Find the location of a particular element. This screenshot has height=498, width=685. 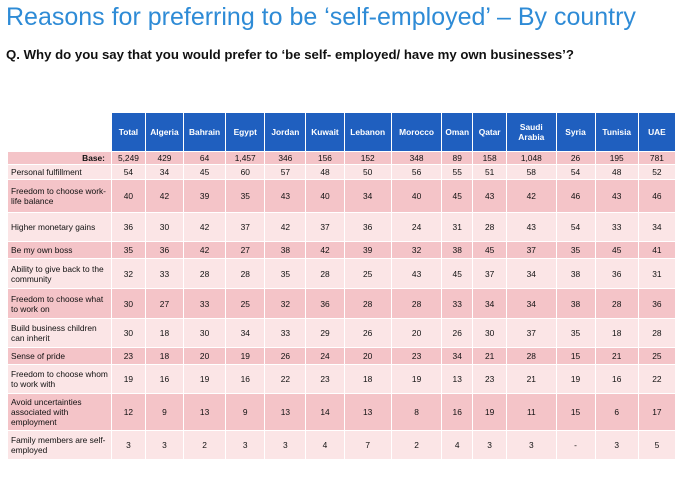

table-cell: 2 is located at coordinates (416, 445).